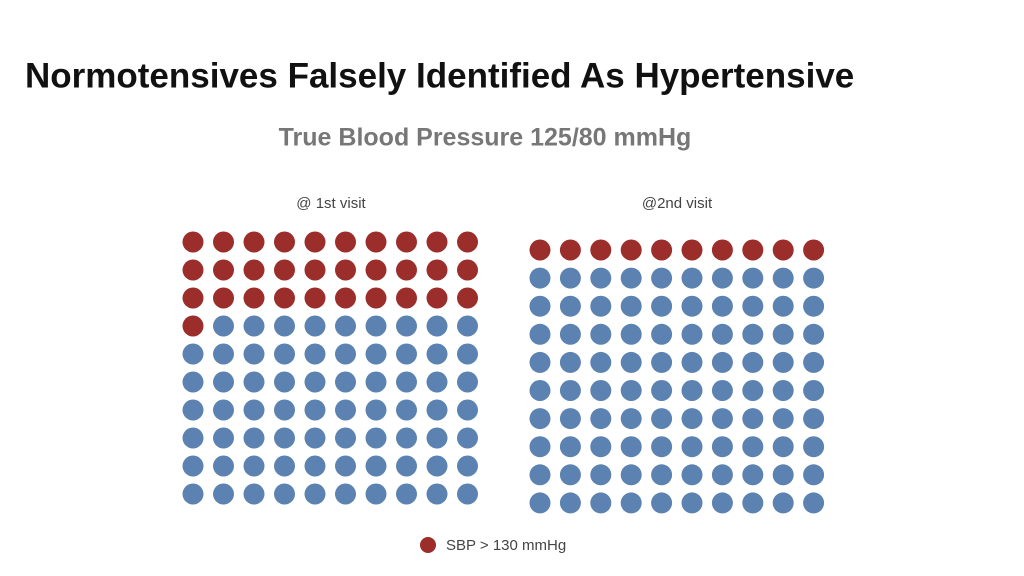  What do you see at coordinates (506, 545) in the screenshot?
I see `legend-label: SBP > 130 mmHg` at bounding box center [506, 545].